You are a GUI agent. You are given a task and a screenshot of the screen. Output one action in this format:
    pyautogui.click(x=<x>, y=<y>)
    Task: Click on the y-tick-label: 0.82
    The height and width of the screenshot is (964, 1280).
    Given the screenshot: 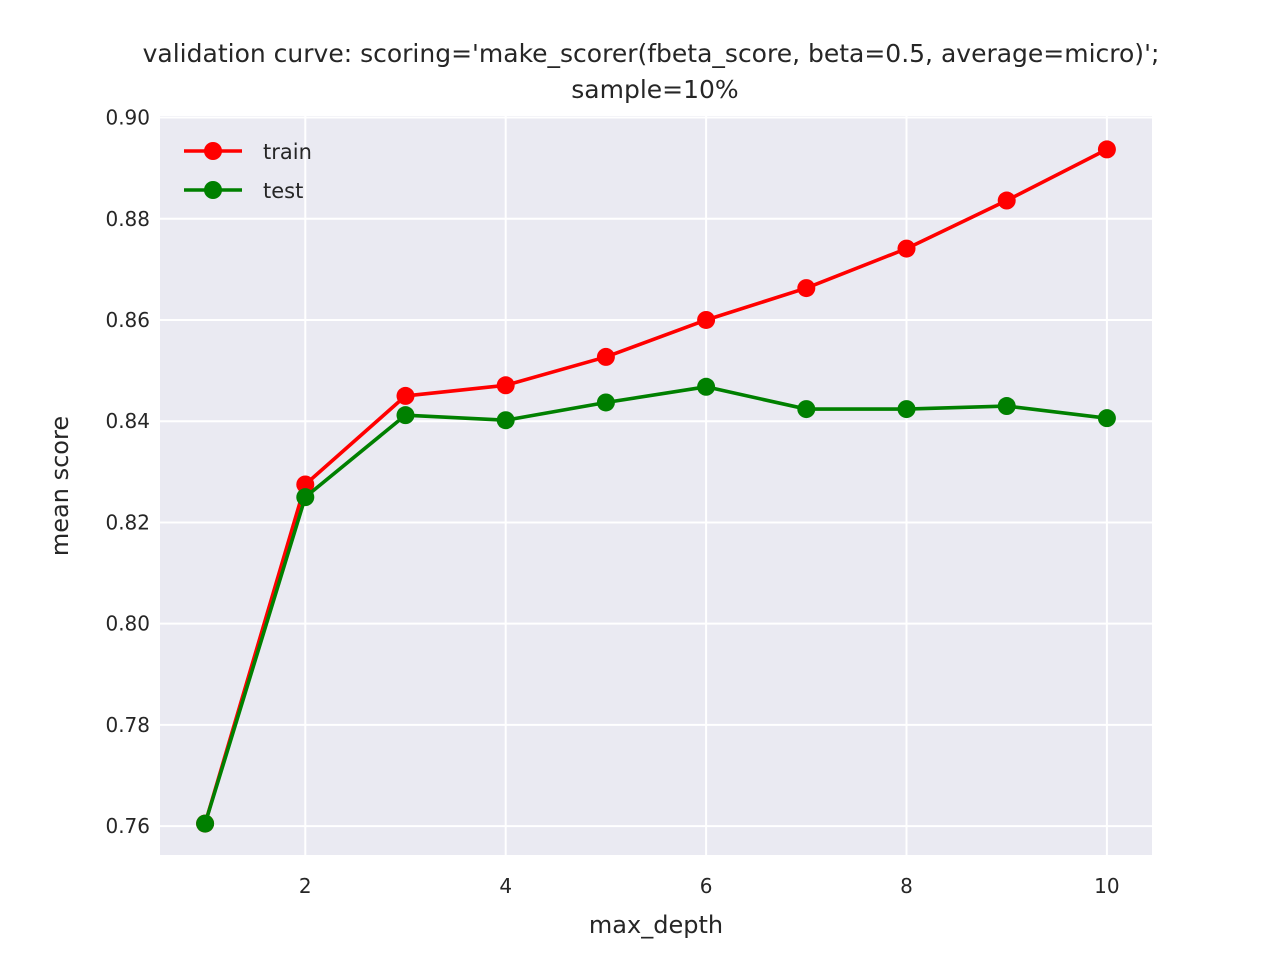 What is the action you would take?
    pyautogui.click(x=127, y=522)
    